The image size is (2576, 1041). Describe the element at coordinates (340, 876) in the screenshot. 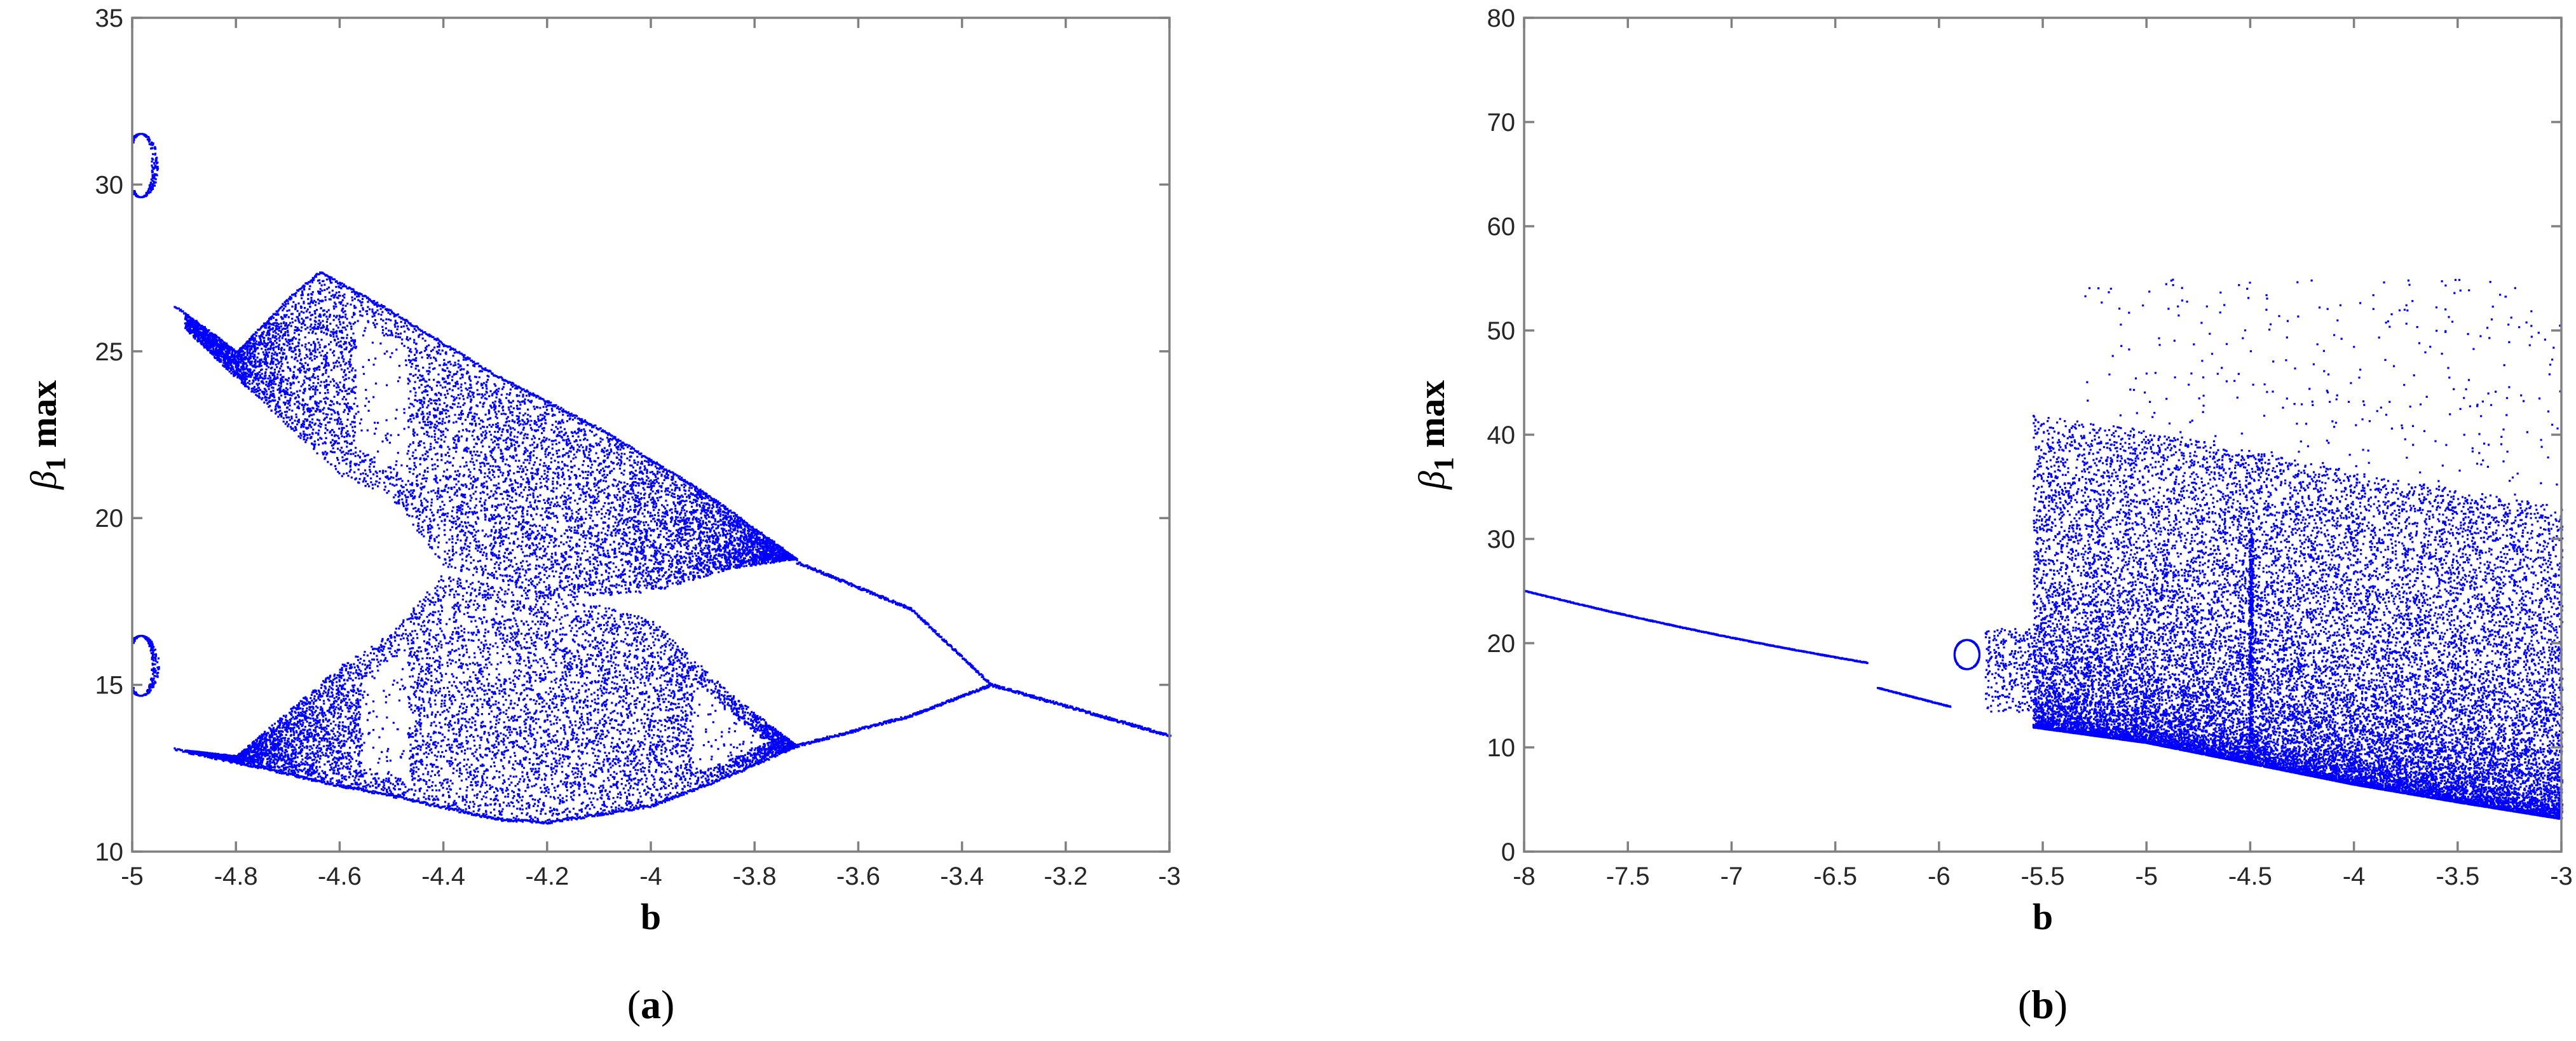

I see `chart-a-x-tick-label: -4.6` at that location.